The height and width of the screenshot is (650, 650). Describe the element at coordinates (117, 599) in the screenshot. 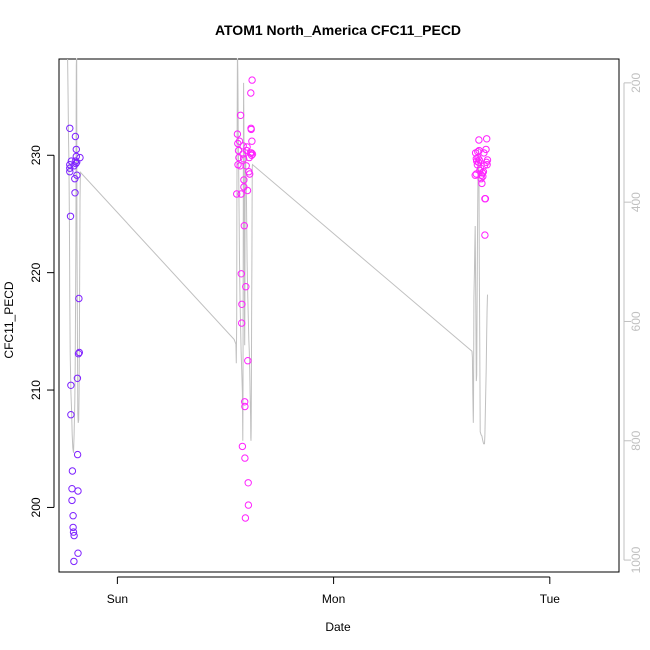

I see `x-tick-label: Sun` at that location.